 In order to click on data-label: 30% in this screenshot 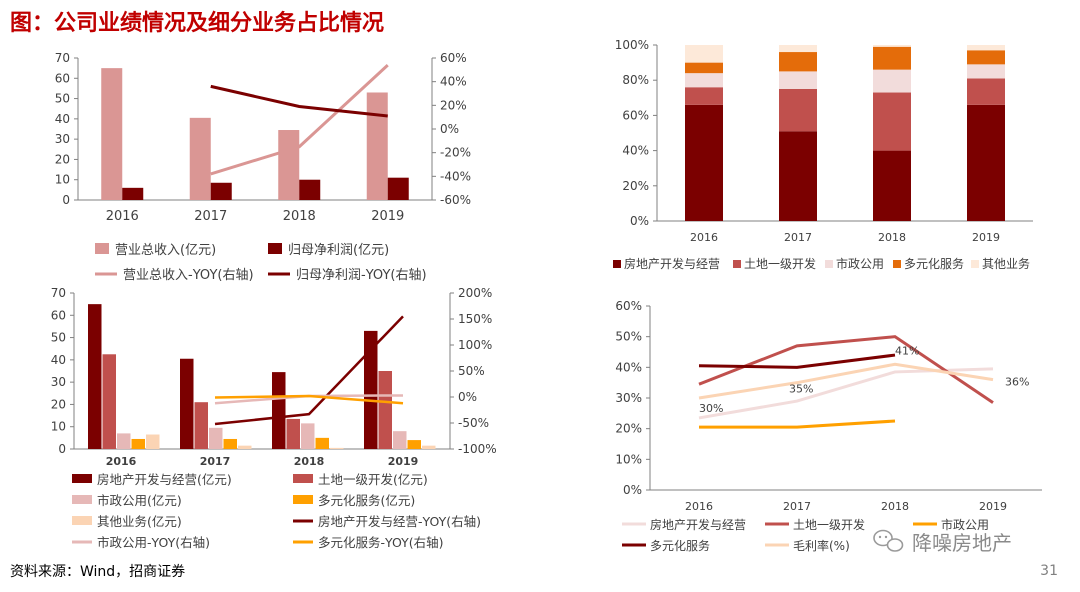, I will do `click(711, 408)`.